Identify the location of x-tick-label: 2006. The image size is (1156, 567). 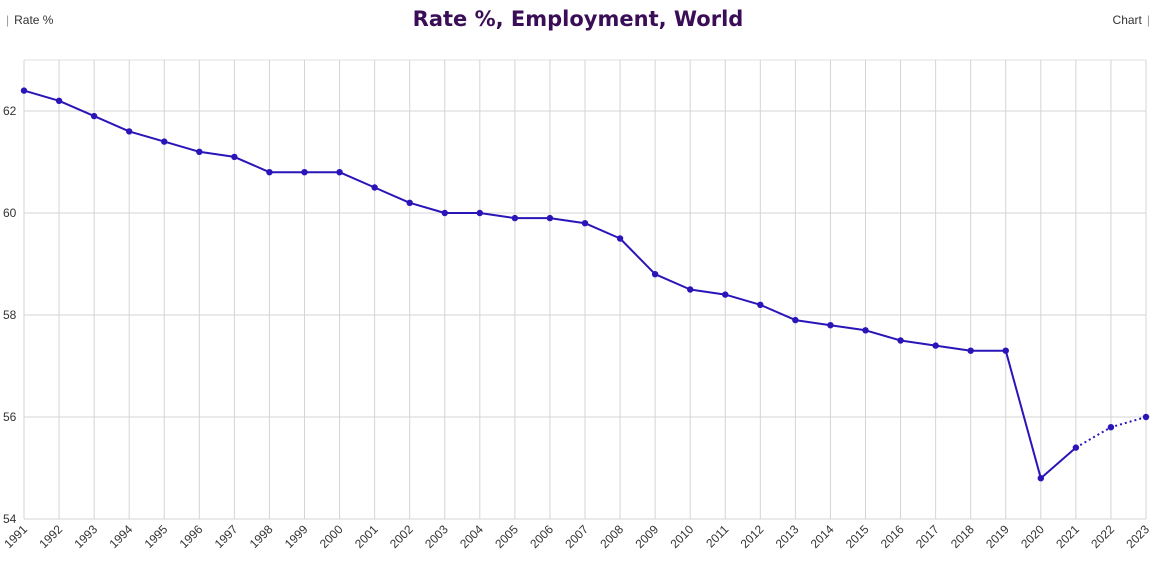
(541, 536).